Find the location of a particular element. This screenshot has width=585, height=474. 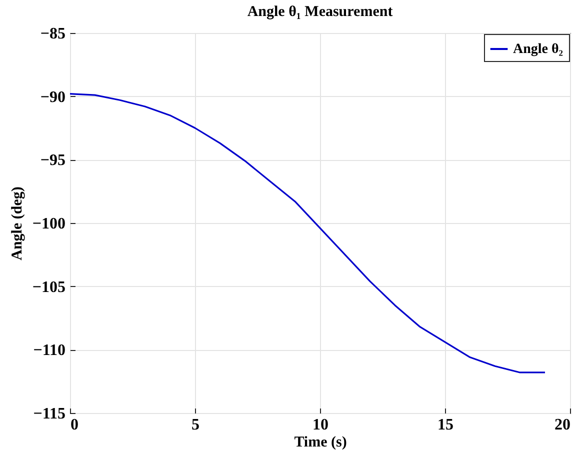

chart-title: Angle θ₁ Measurement is located at coordinates (320, 12).